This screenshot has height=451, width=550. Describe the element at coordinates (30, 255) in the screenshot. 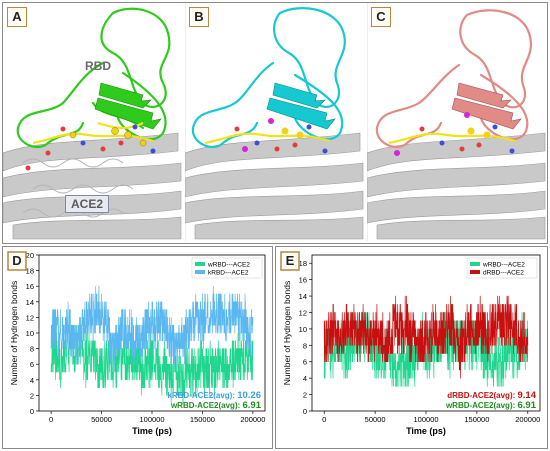

I see `y-tick-label: 20` at that location.